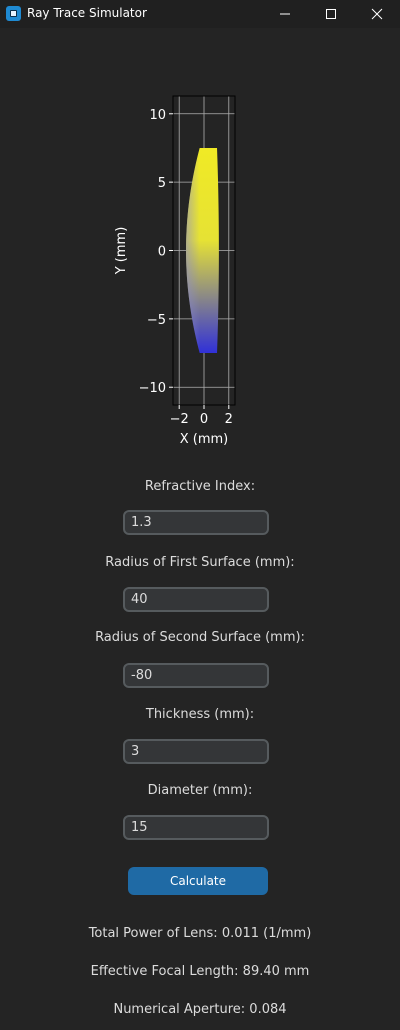  I want to click on maximize-icon, so click(331, 14).